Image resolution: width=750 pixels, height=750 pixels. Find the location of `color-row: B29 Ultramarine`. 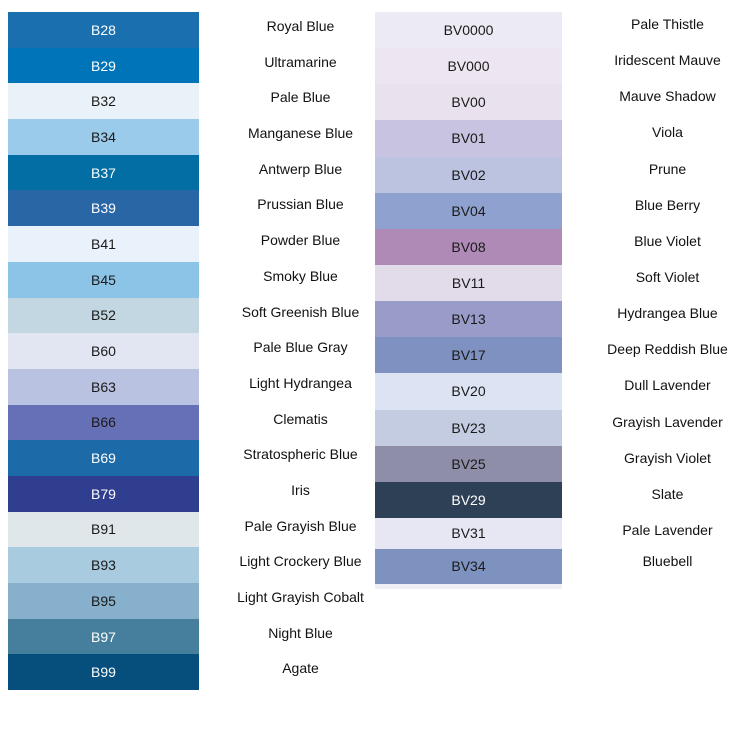

color-row: B29 Ultramarine is located at coordinates (172, 65).